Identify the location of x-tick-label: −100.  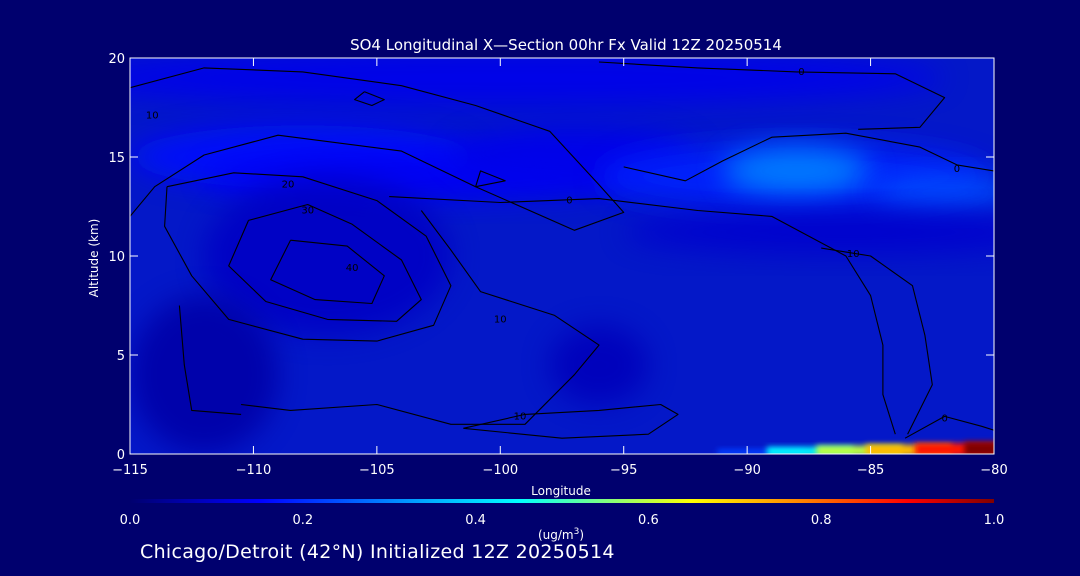
(500, 470).